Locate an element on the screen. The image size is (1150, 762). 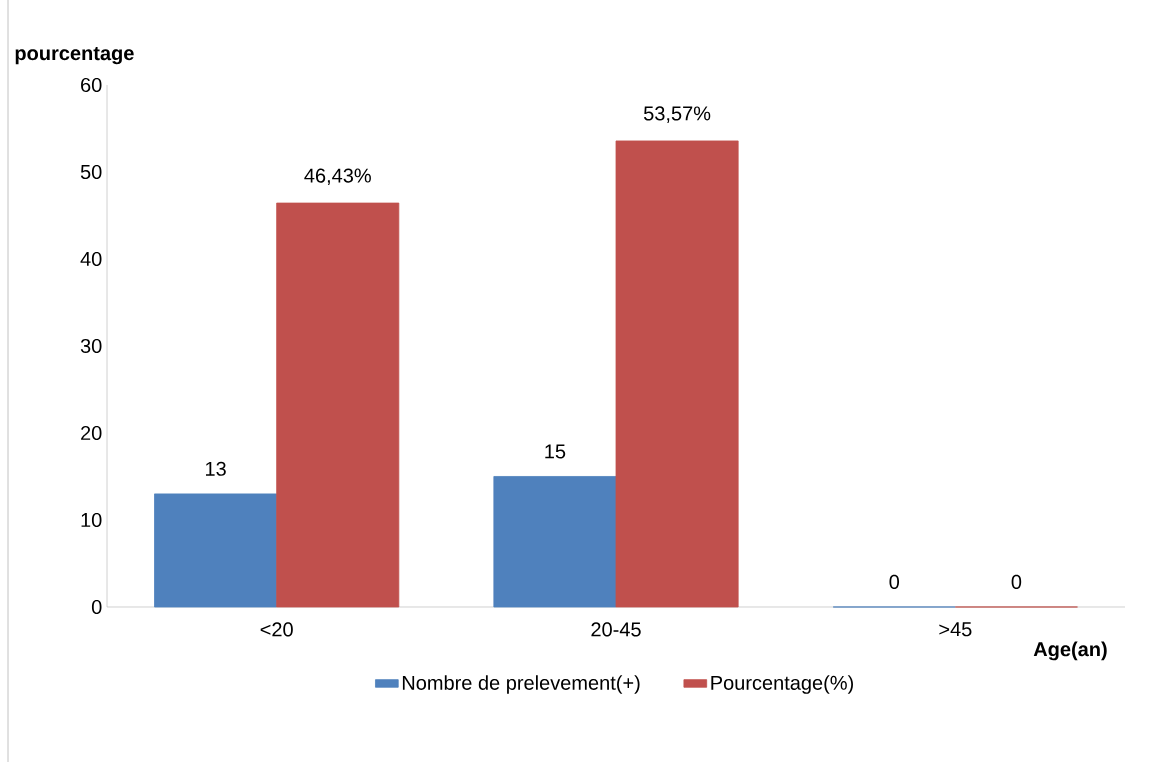
data-label: 46,43% is located at coordinates (337, 176).